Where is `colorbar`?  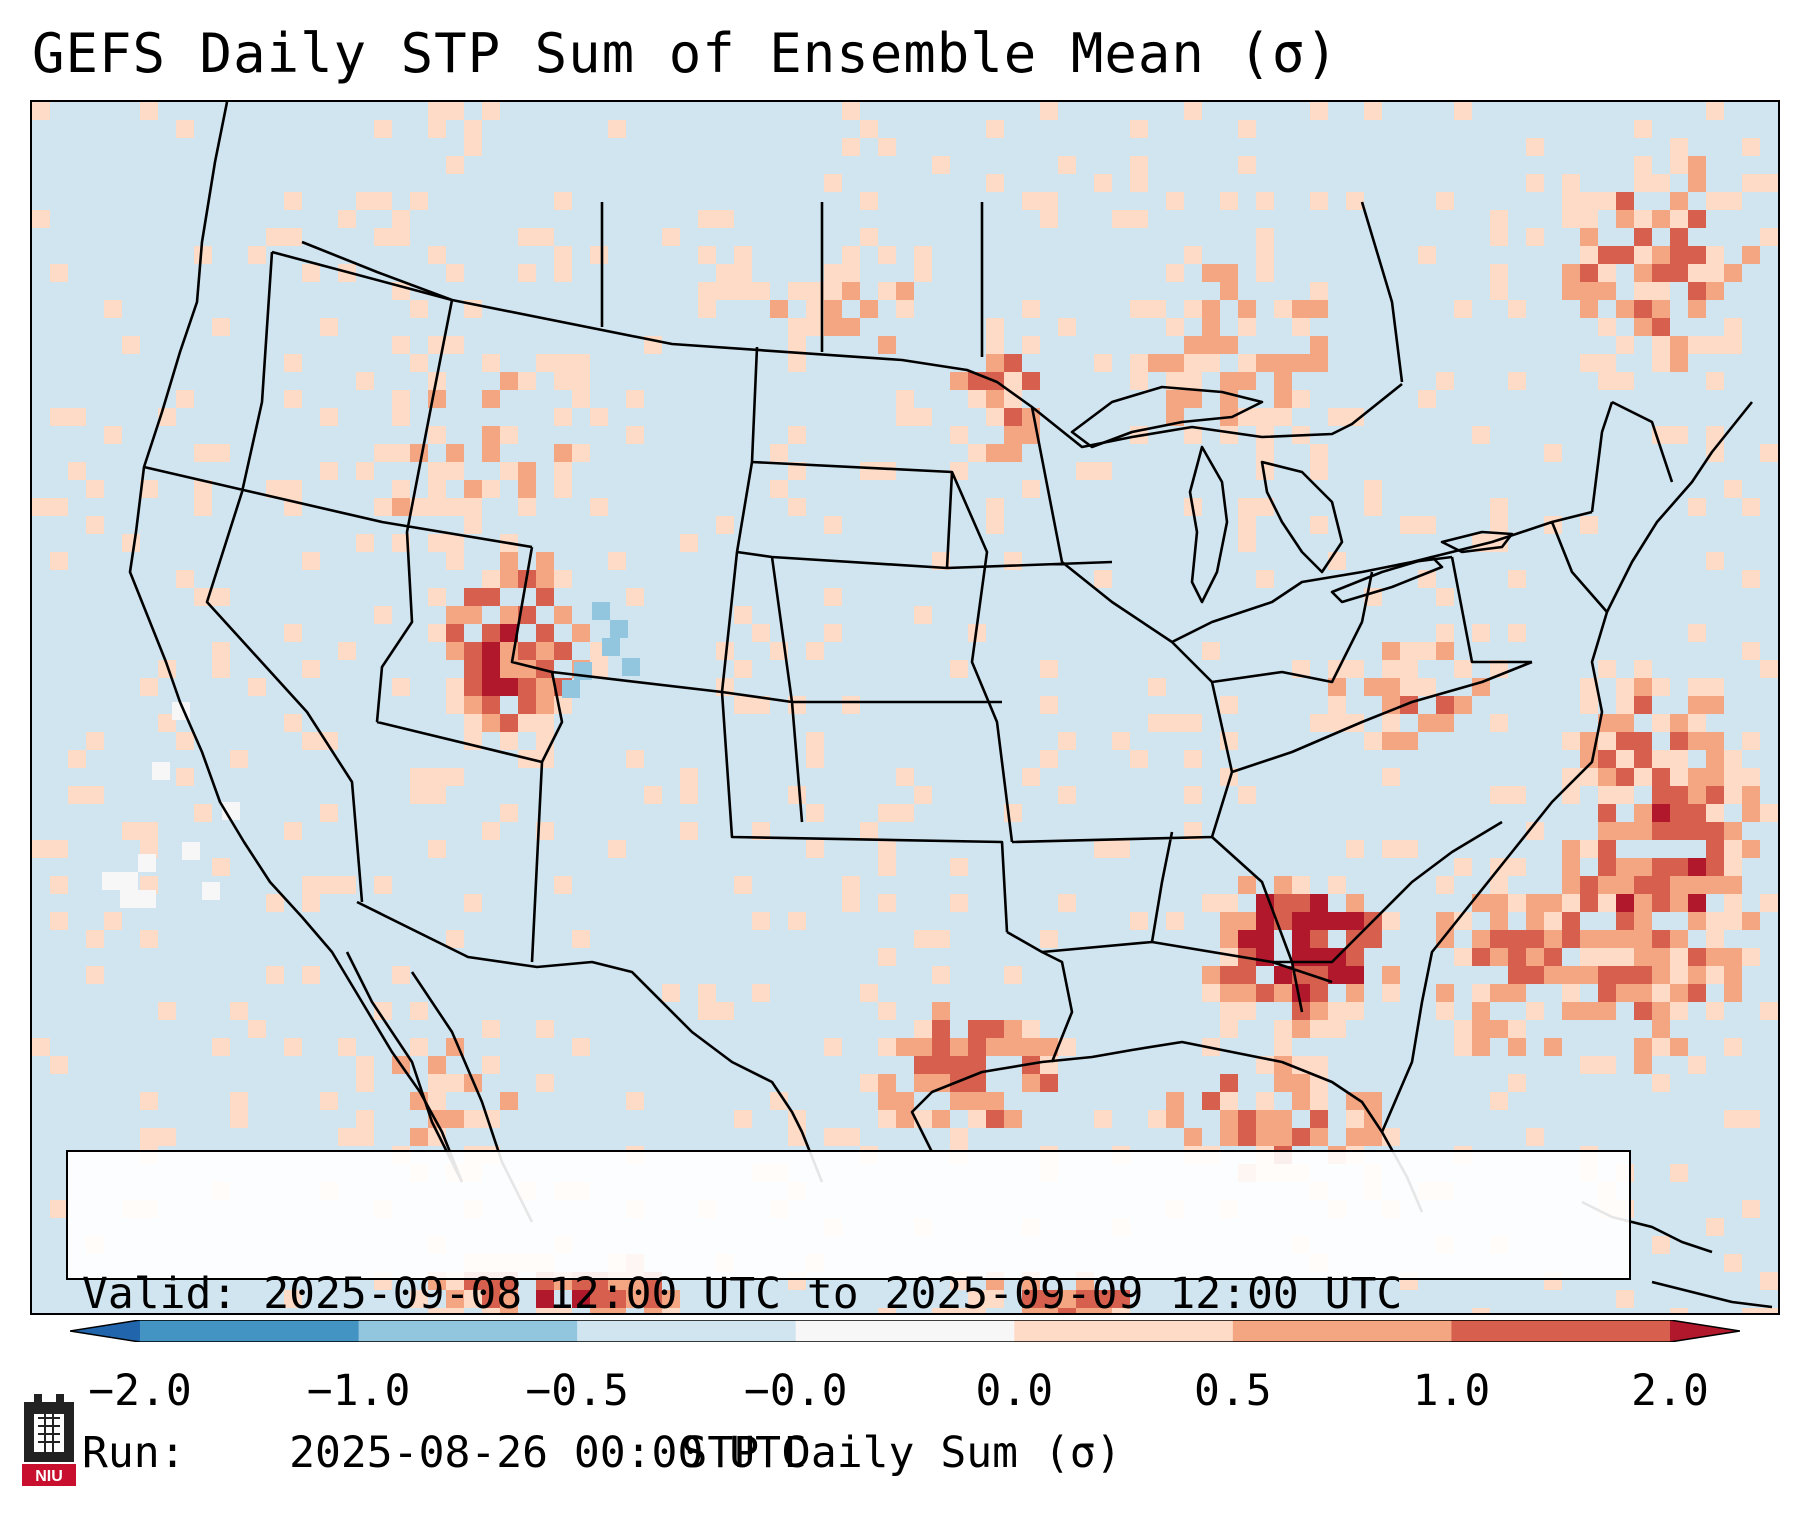
colorbar is located at coordinates (905, 1331).